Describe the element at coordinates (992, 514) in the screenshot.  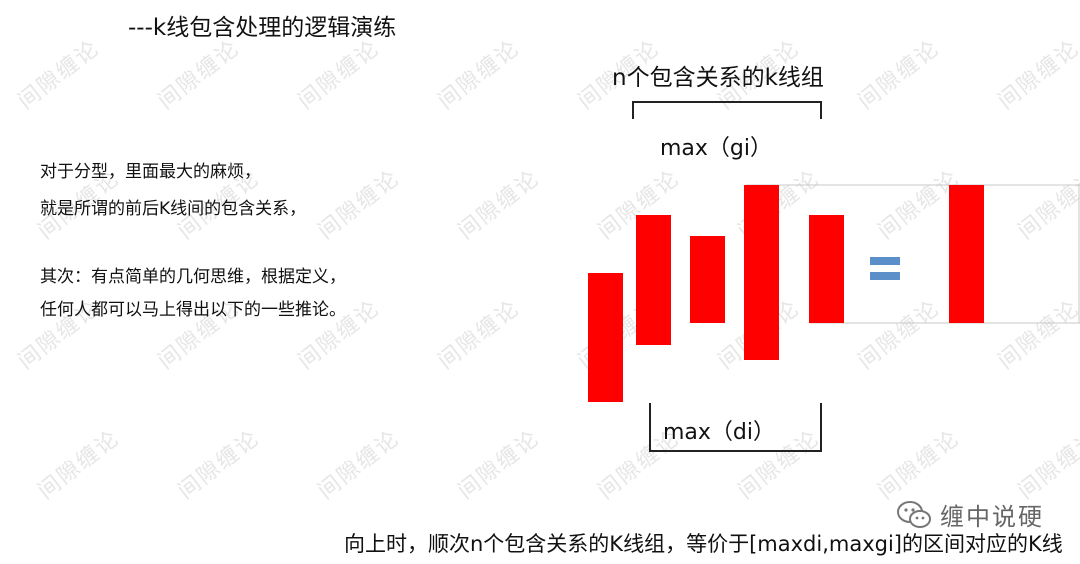
I see `brand-name: 缠中说硬` at that location.